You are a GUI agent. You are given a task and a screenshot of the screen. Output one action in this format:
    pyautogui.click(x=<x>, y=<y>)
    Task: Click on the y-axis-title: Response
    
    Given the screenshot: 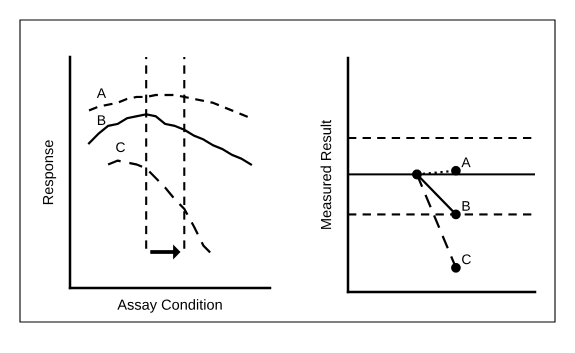 What is the action you would take?
    pyautogui.click(x=49, y=172)
    